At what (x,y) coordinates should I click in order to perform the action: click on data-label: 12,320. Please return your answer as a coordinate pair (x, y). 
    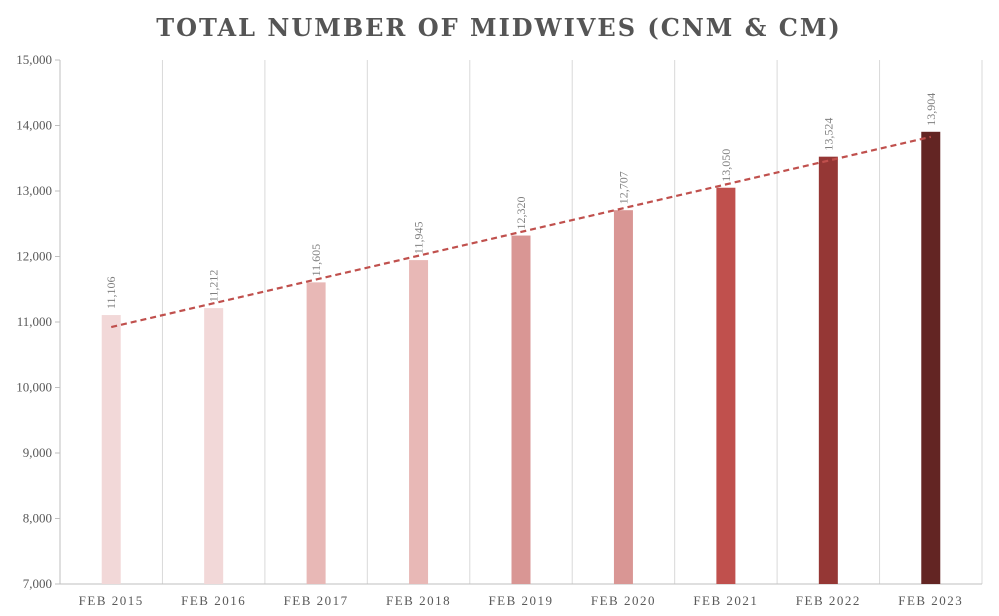
    Looking at the image, I should click on (521, 213).